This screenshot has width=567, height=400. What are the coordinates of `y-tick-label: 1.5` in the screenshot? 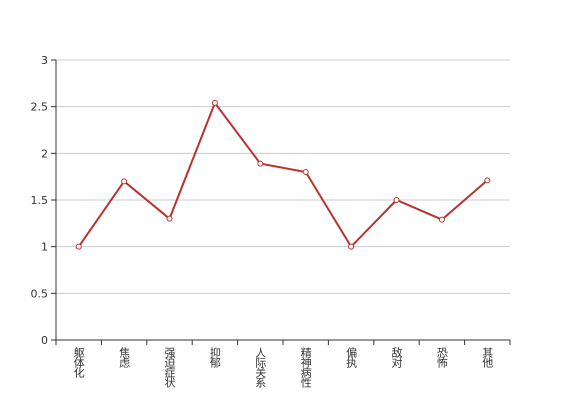 It's located at (40, 200).